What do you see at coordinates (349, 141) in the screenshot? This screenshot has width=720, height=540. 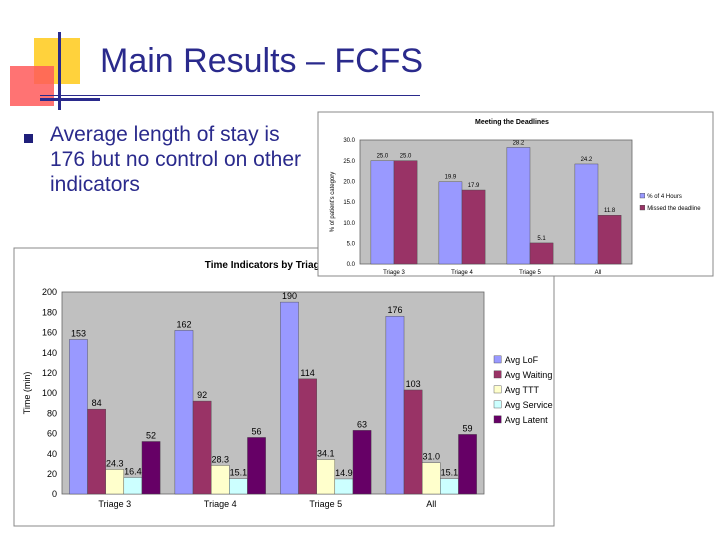 I see `y-tick-label: 30.0` at bounding box center [349, 141].